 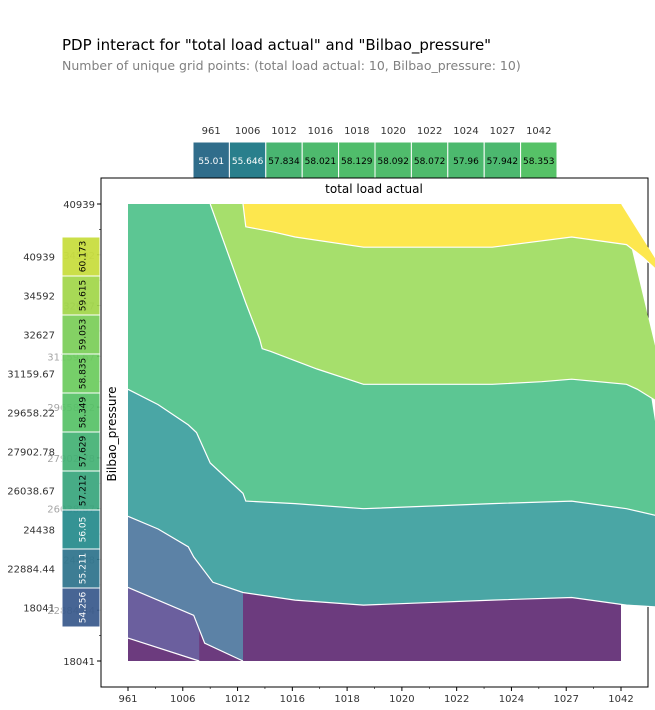 I want to click on top-tick-label: 1016, so click(x=320, y=131).